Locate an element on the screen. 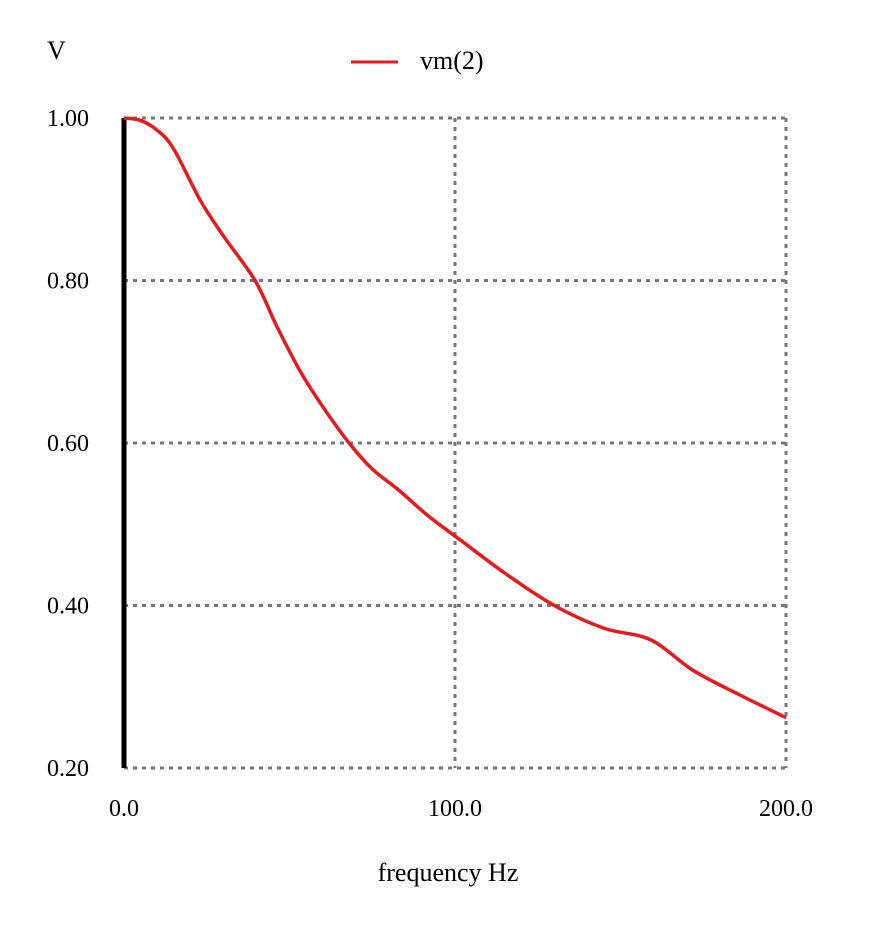  legend: vm(2) is located at coordinates (417, 60).